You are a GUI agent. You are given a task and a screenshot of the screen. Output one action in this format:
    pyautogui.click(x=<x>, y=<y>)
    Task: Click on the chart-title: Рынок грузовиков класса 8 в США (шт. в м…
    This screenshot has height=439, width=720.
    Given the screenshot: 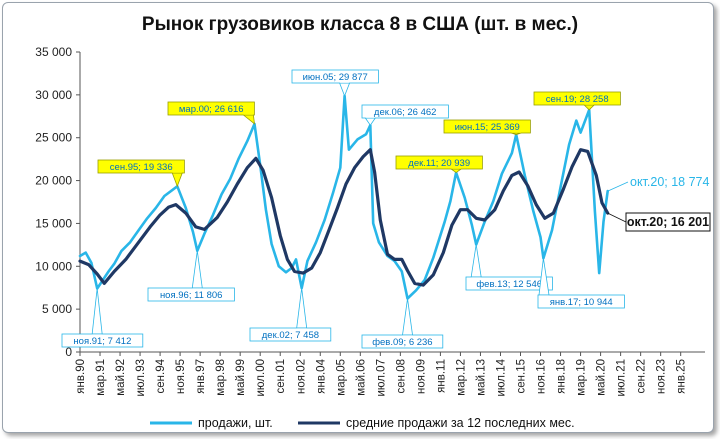 What is the action you would take?
    pyautogui.click(x=360, y=24)
    